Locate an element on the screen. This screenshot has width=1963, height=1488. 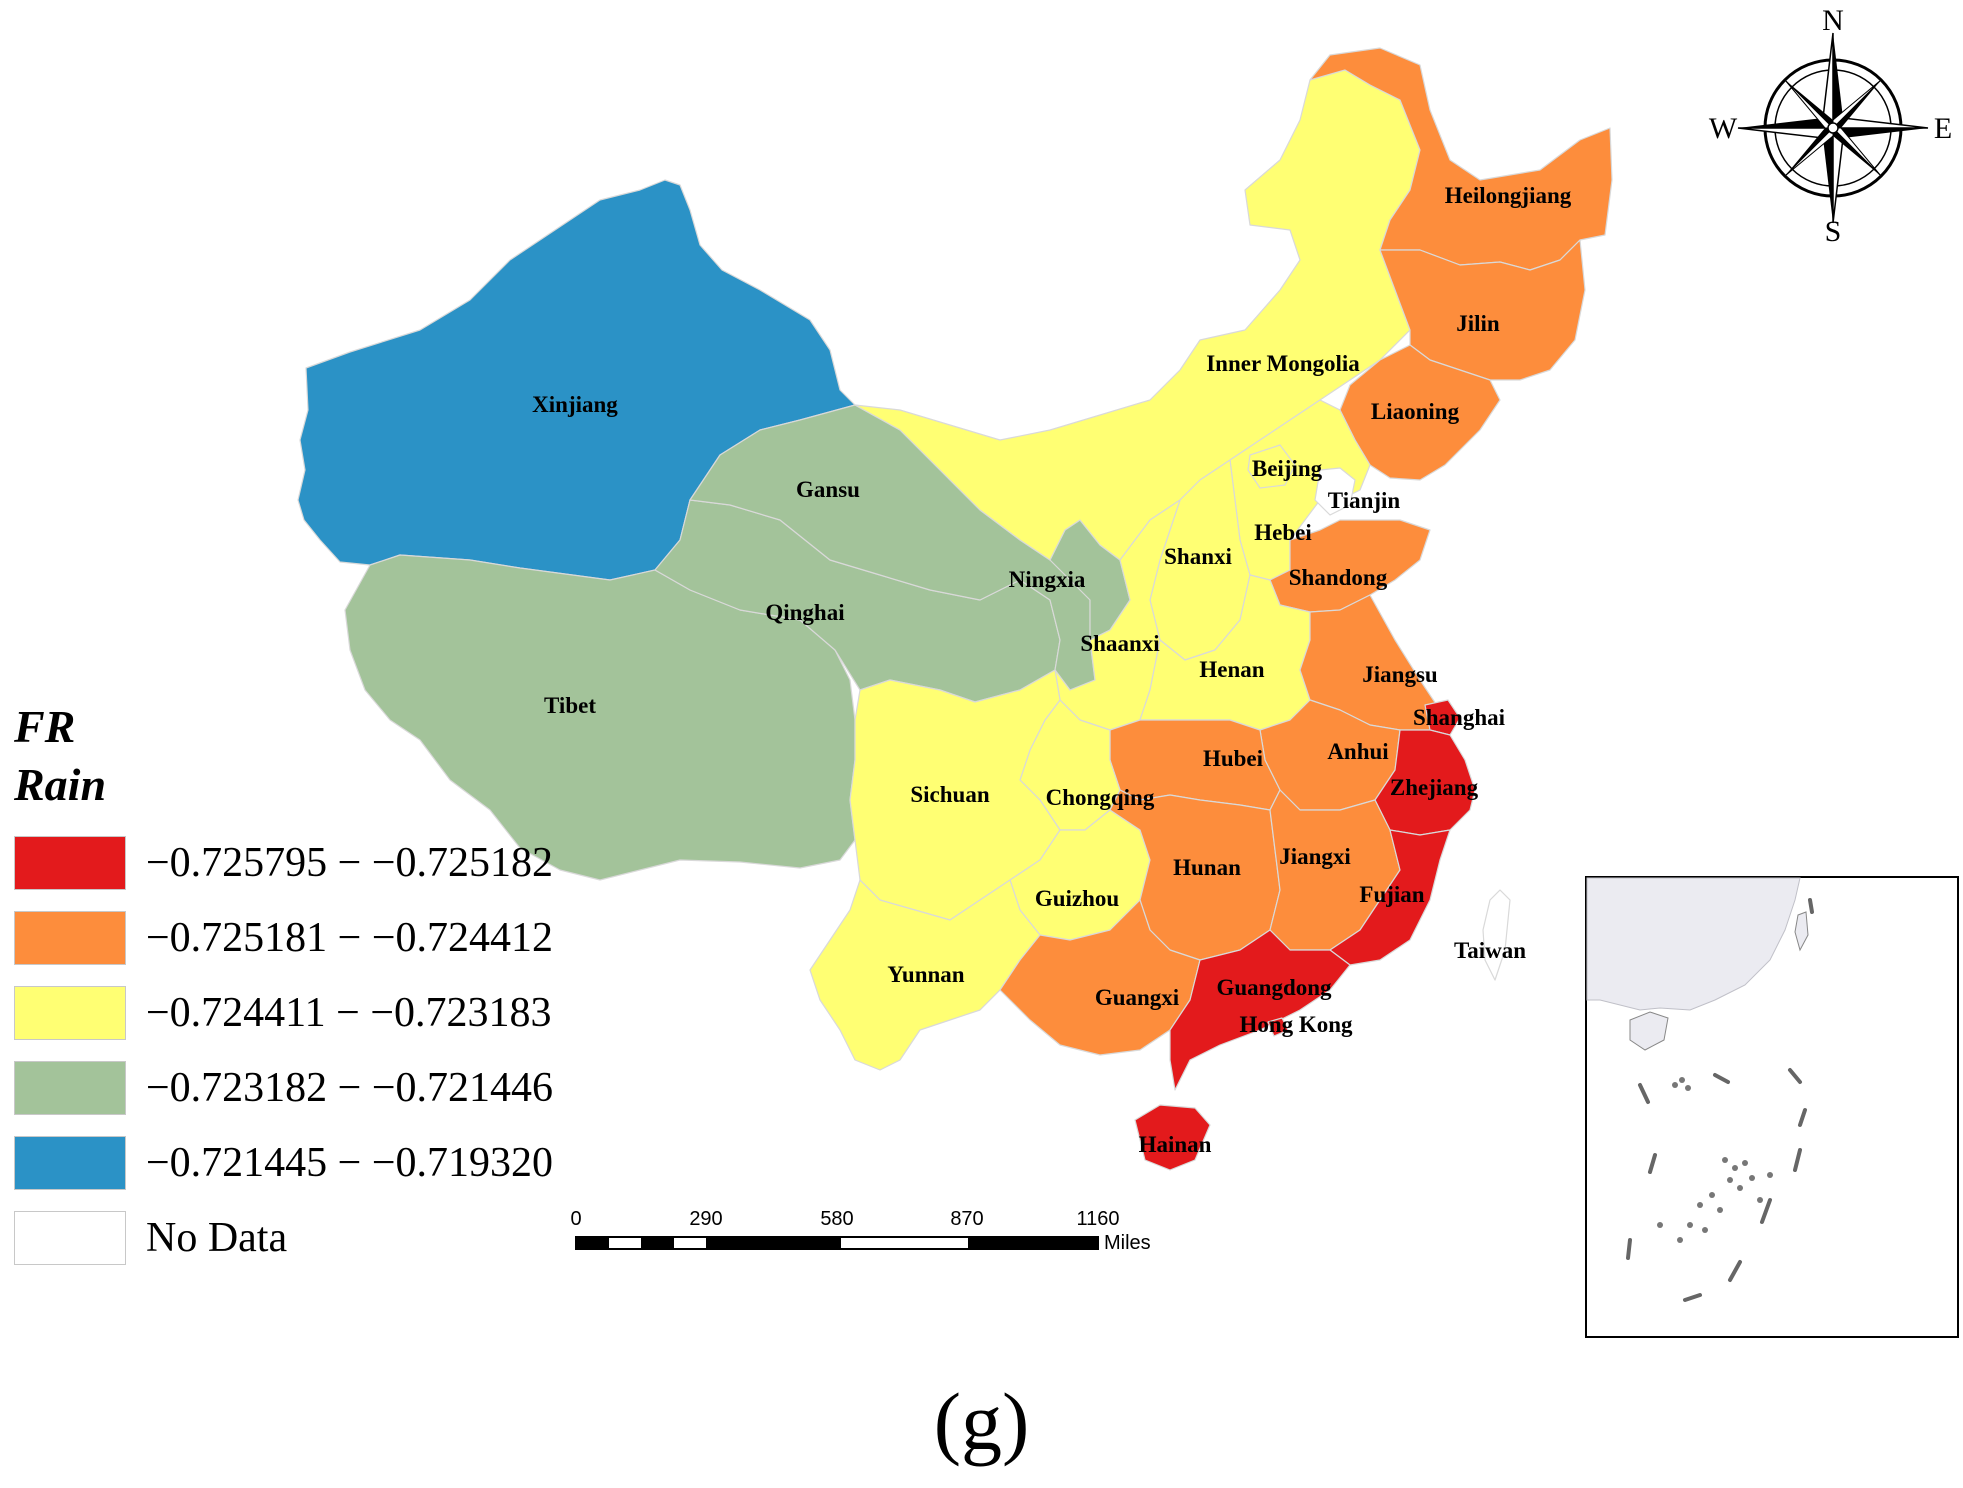
legend-label: −0.724411 − −0.723183 is located at coordinates (349, 1013).